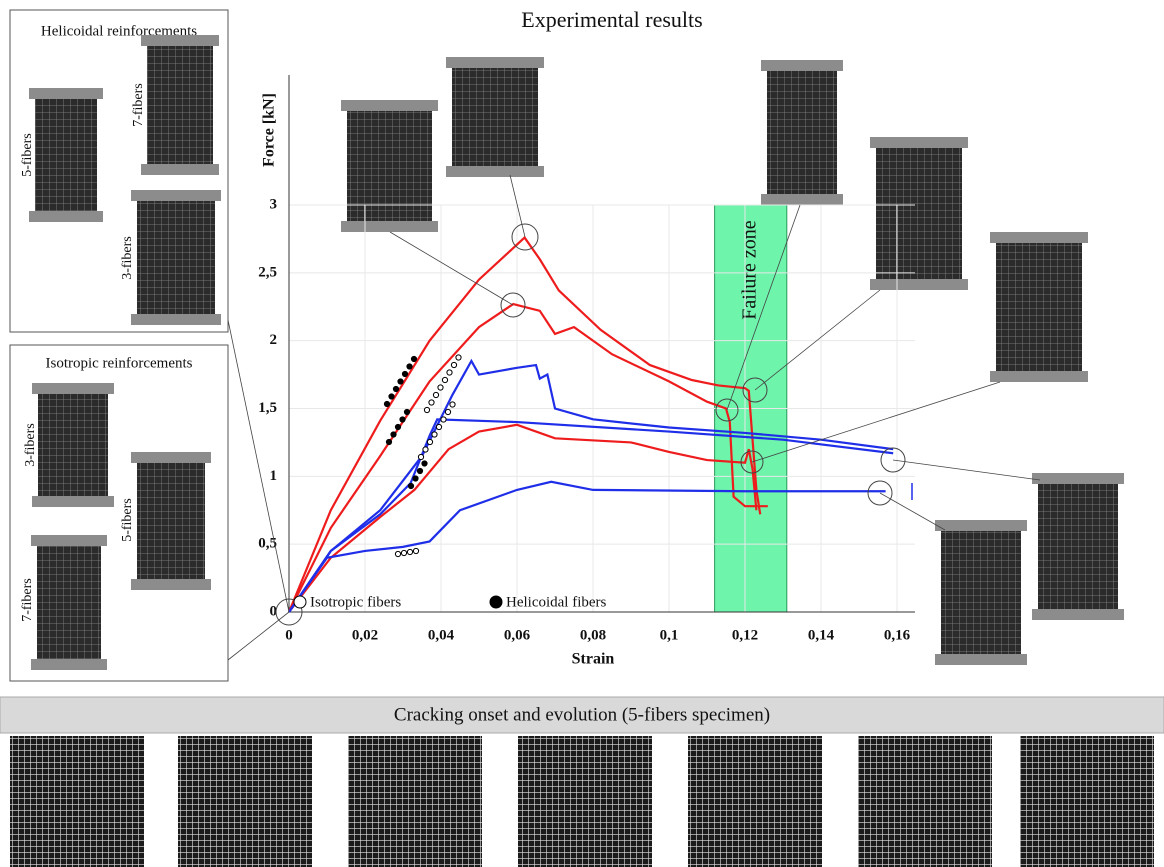  I want to click on strip-header, so click(582, 715).